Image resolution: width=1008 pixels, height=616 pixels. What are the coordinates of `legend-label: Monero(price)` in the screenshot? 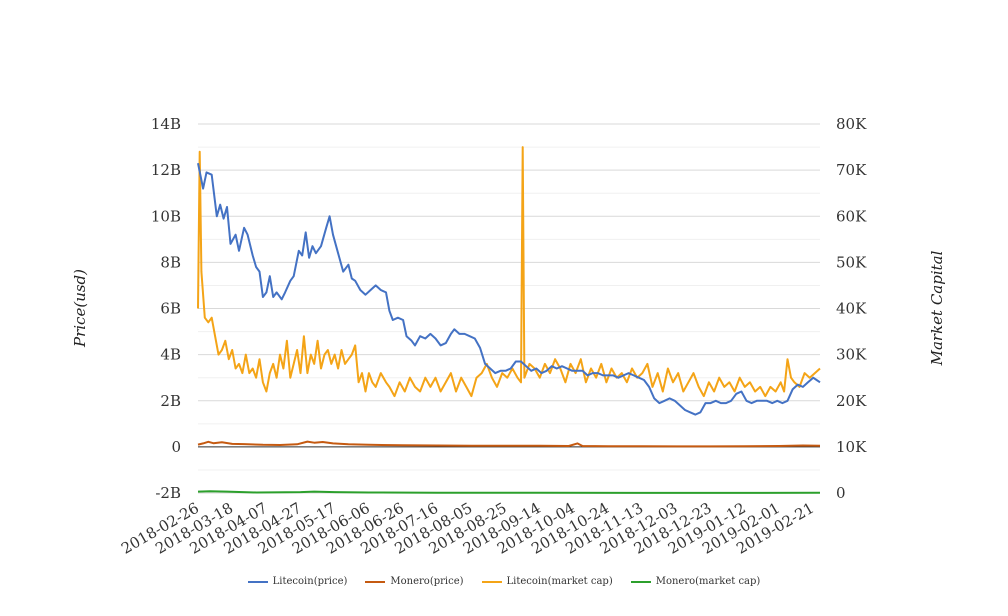 It's located at (427, 581).